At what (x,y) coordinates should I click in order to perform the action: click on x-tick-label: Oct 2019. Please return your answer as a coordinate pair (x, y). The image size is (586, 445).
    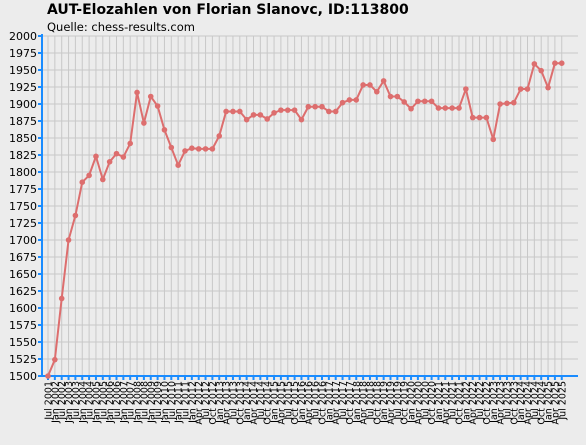
    Looking at the image, I should click on (405, 403).